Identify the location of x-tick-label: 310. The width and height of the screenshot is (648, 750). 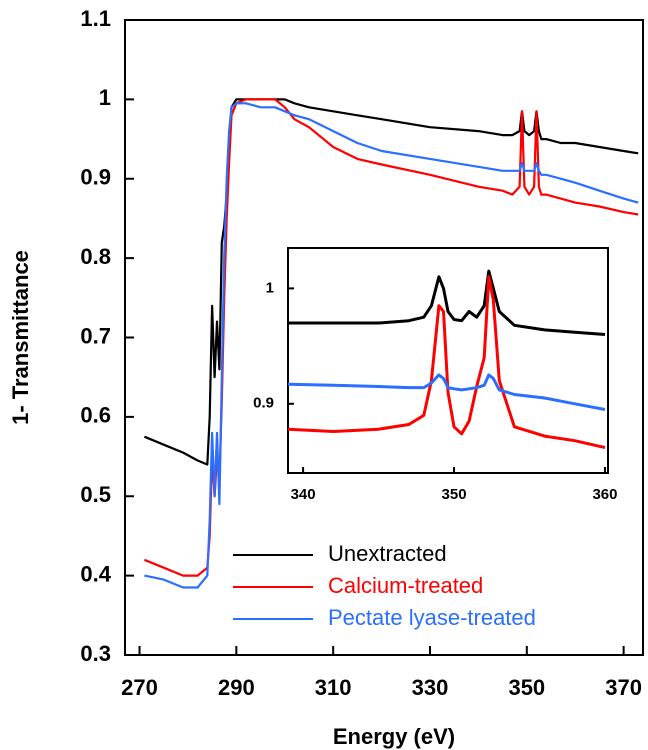
(333, 687).